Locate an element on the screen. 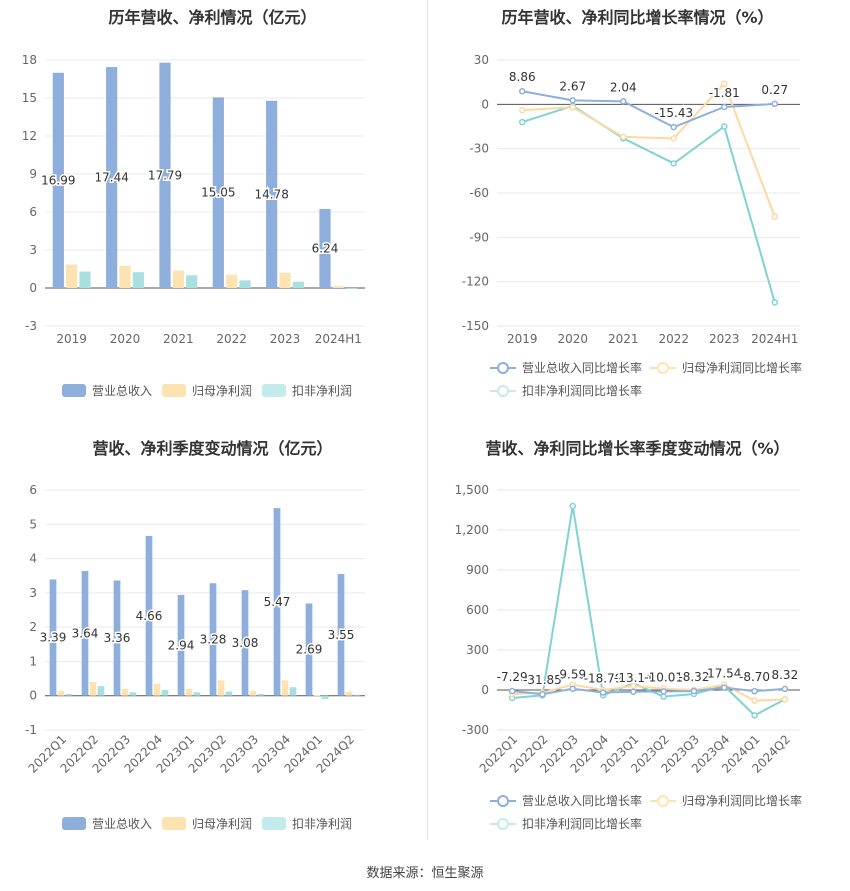 The height and width of the screenshot is (891, 850). y-tick-label: 1 is located at coordinates (33, 661).